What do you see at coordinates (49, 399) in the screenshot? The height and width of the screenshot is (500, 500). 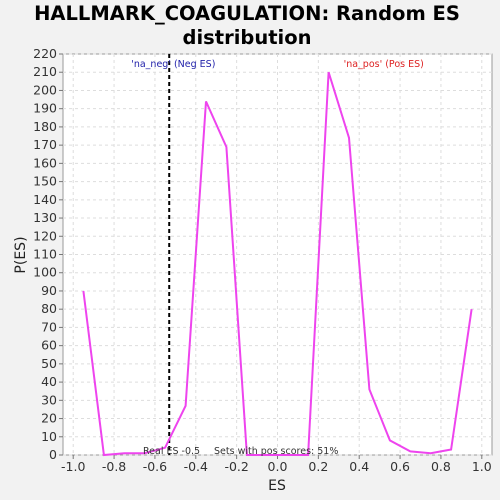 I see `y-tick-label: 30` at bounding box center [49, 399].